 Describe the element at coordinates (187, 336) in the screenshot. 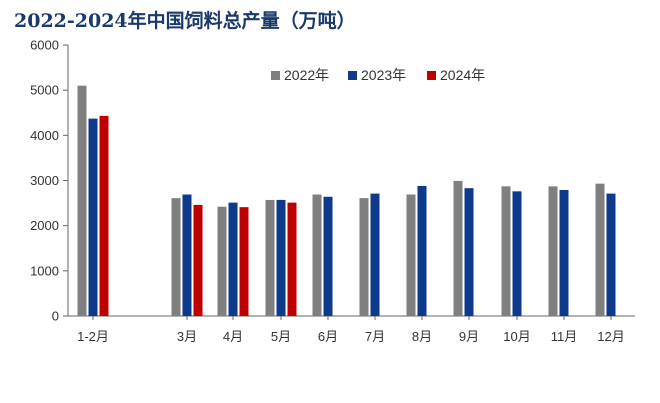

I see `x-tick-label: 3月` at that location.